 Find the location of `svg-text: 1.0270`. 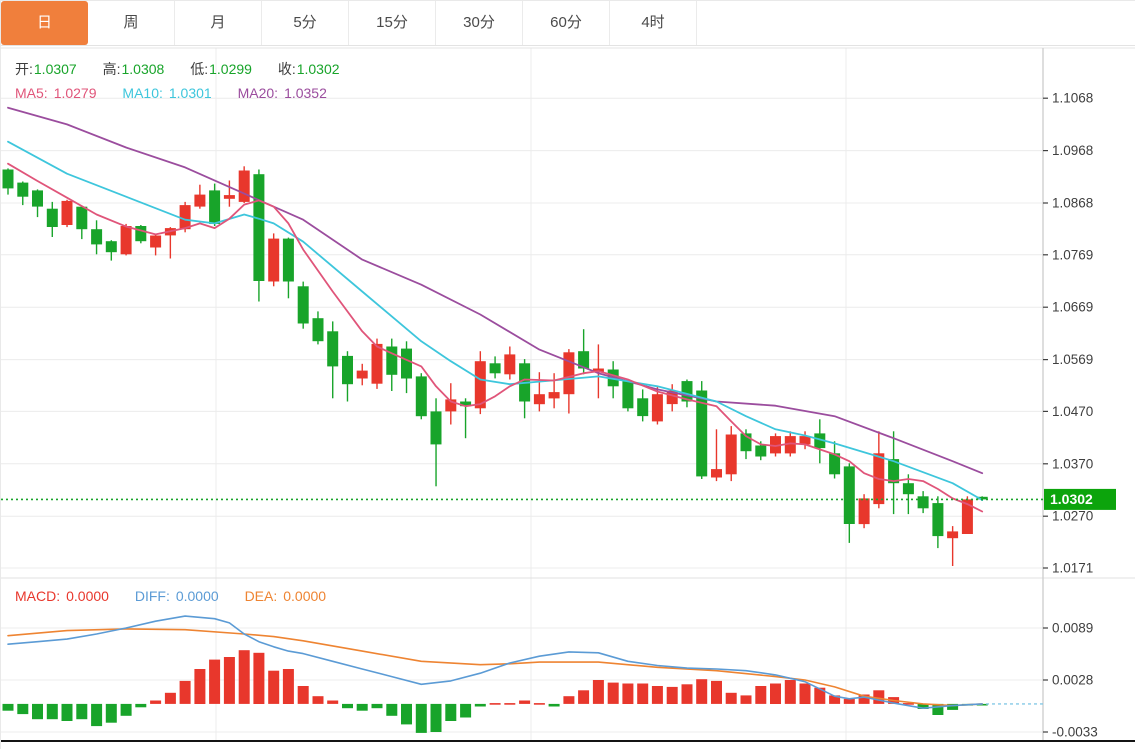

svg-text: 1.0270 is located at coordinates (1072, 516).